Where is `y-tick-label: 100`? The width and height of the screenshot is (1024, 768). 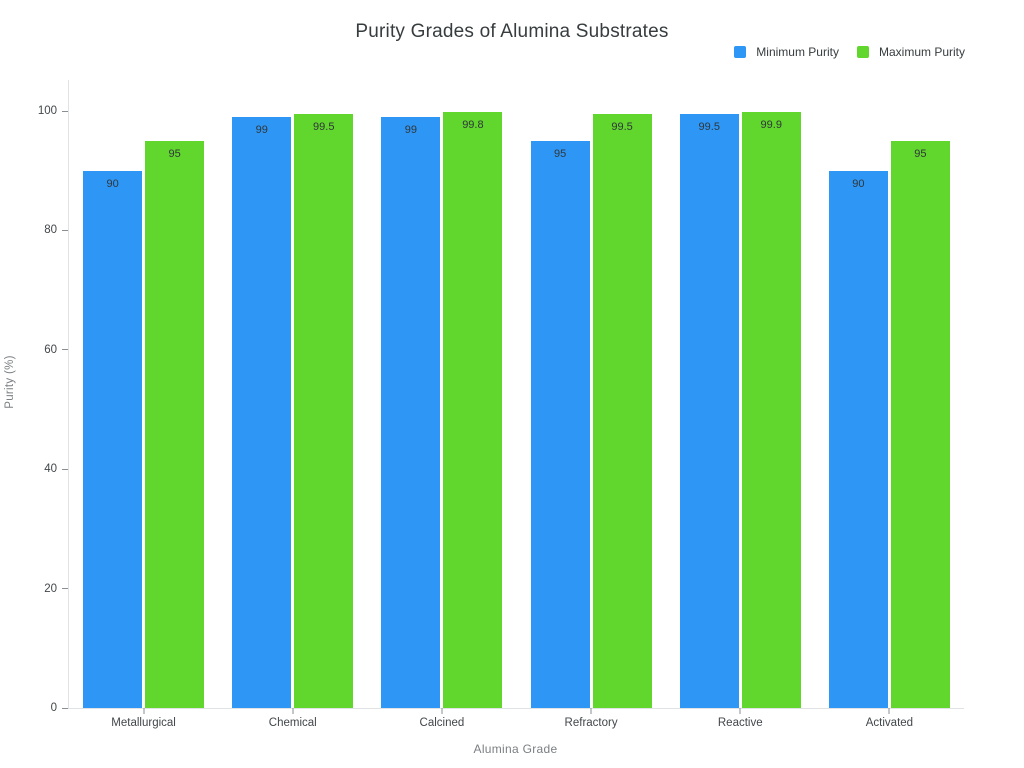 y-tick-label: 100 is located at coordinates (47, 111).